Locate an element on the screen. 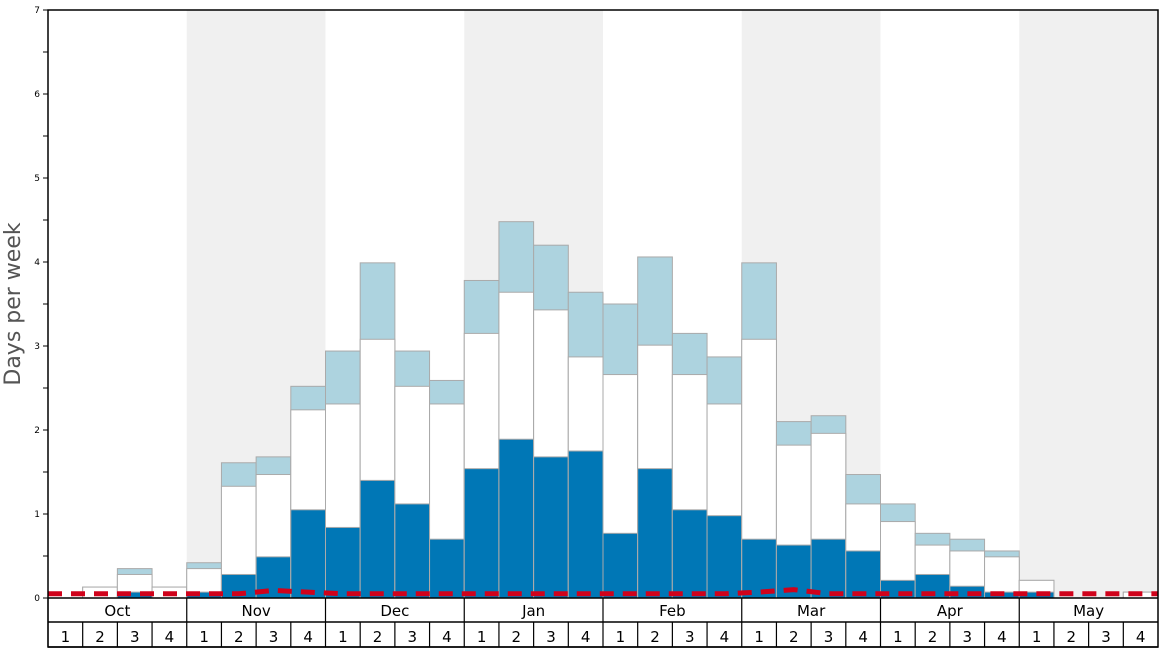  y-tick-label: 6 is located at coordinates (37, 95).